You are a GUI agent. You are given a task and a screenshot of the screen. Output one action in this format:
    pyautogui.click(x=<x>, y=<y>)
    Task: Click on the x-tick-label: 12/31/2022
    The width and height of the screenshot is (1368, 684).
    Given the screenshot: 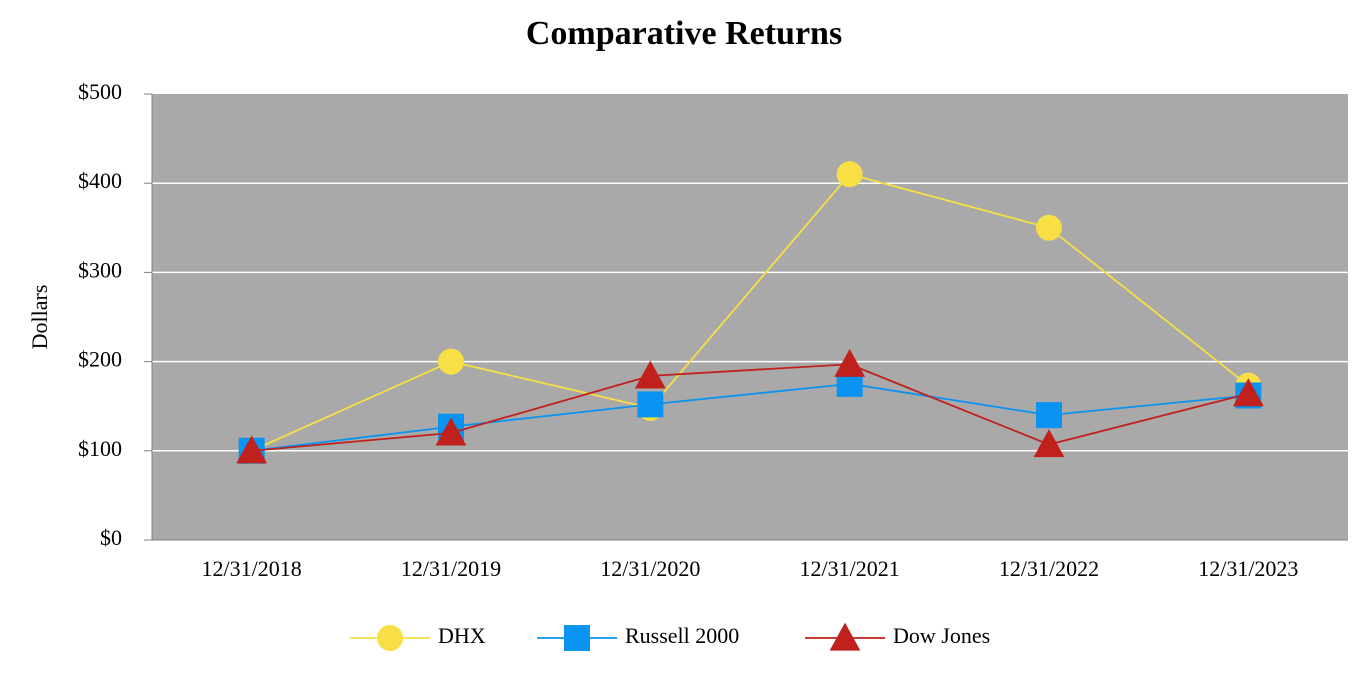 What is the action you would take?
    pyautogui.click(x=1049, y=568)
    